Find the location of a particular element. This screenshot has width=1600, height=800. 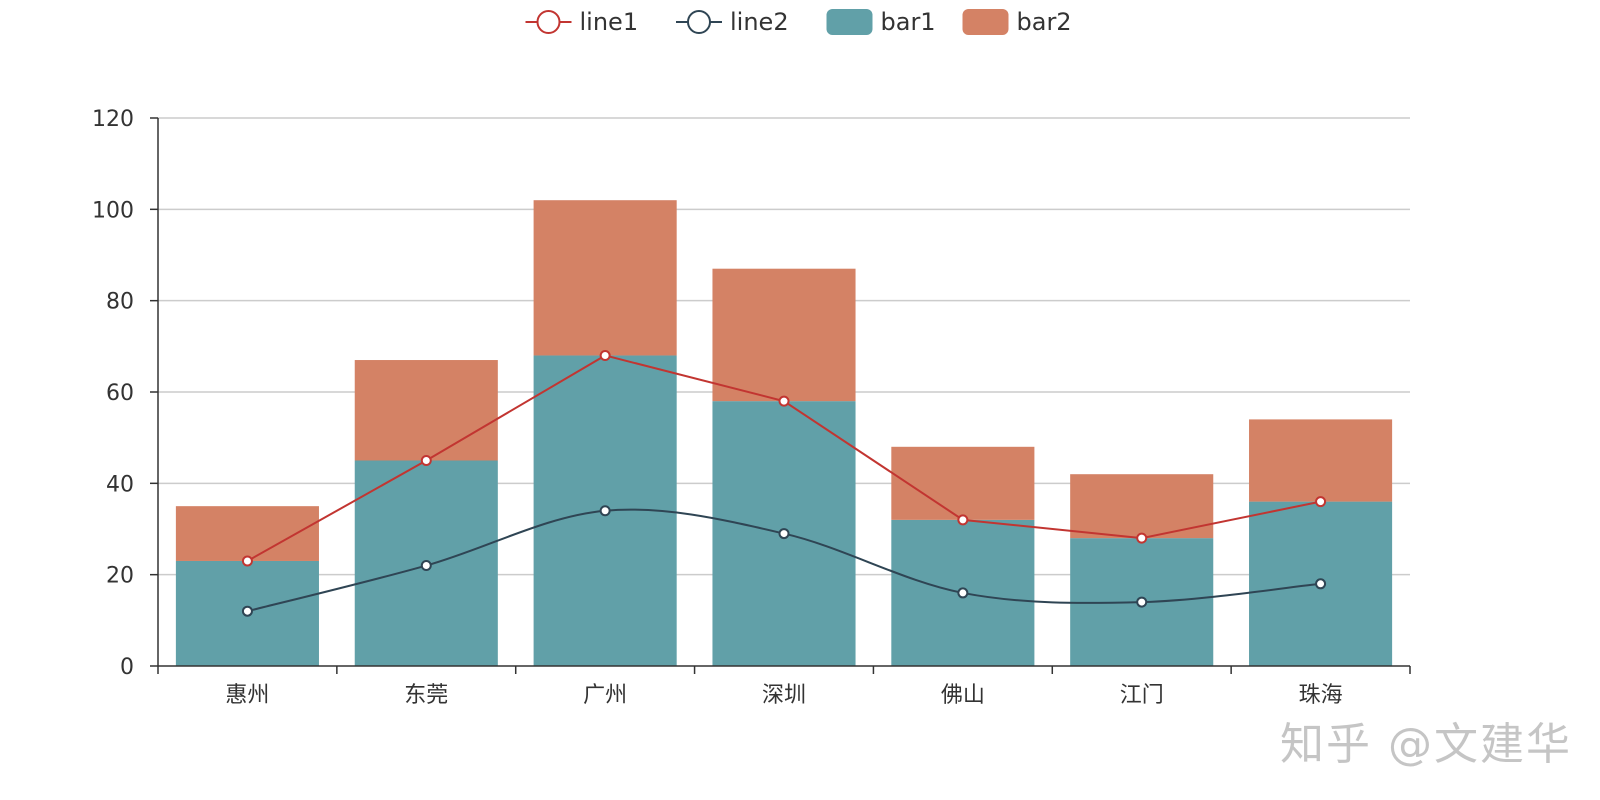

x-tick-label: 江门 is located at coordinates (1142, 695).